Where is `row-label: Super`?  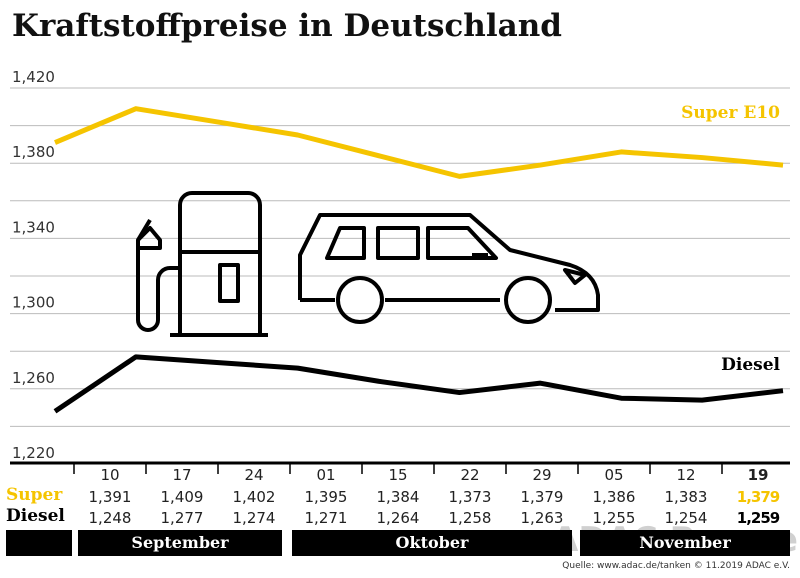 row-label: Super is located at coordinates (34, 495).